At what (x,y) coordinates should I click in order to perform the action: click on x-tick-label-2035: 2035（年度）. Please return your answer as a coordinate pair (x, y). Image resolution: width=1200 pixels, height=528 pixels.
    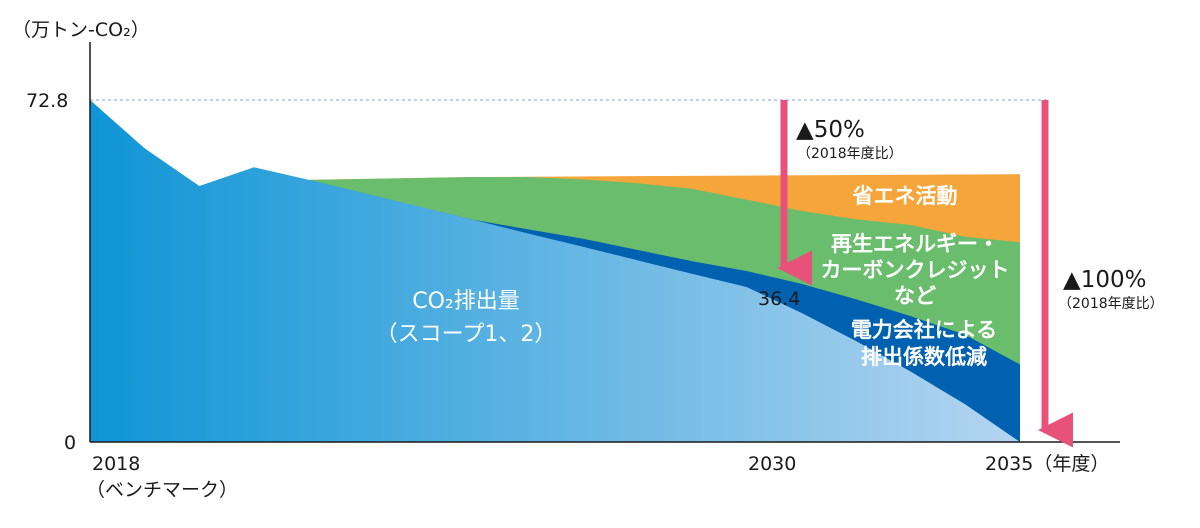
    Looking at the image, I should click on (1047, 464).